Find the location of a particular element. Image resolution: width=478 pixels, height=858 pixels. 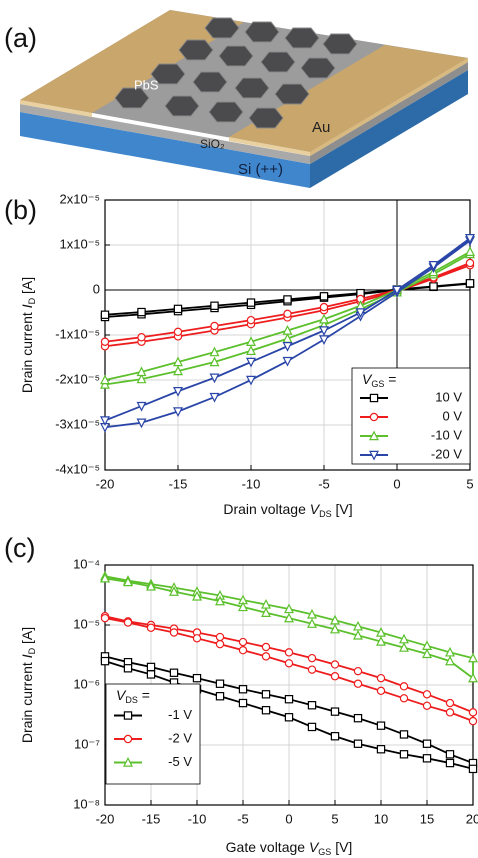

legend-label: 10 V is located at coordinates (448, 396).